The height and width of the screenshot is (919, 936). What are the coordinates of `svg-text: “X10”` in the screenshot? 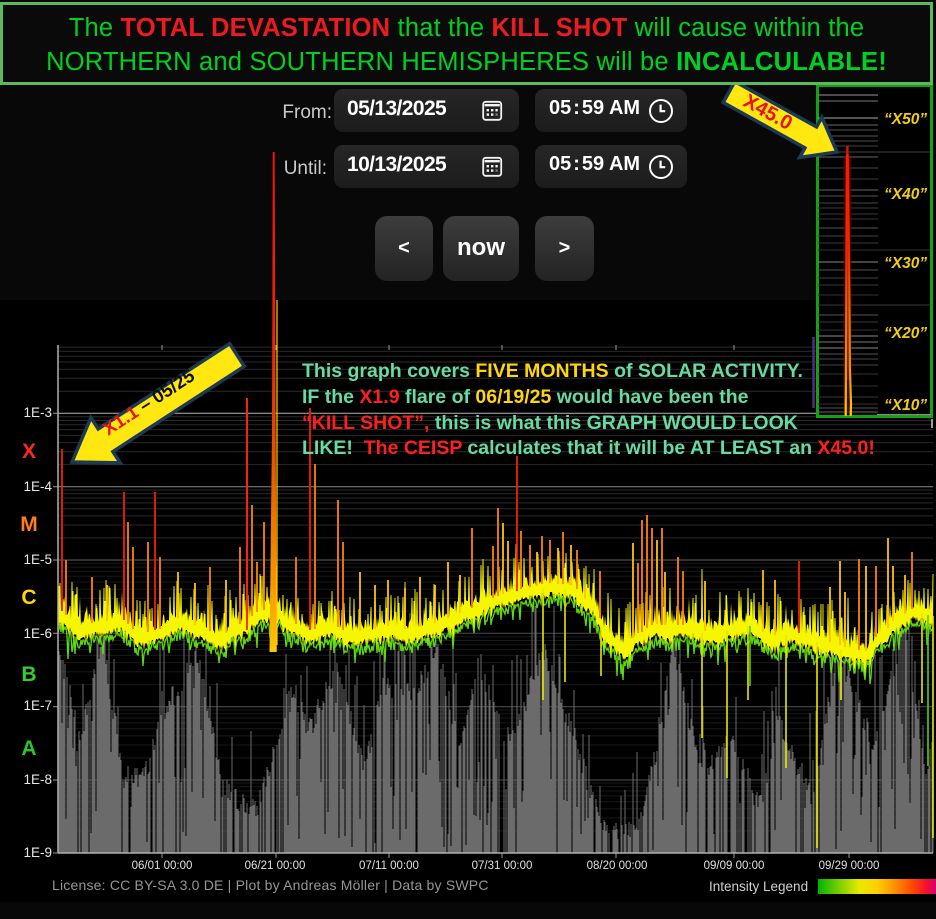 It's located at (905, 405).